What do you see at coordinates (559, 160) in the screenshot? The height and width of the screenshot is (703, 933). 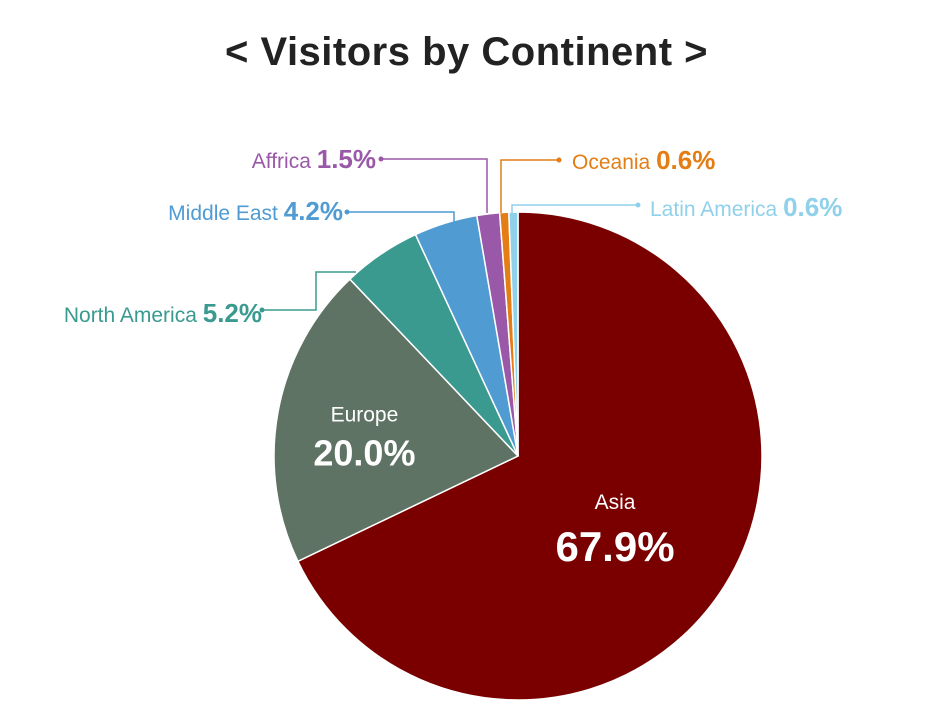 I see `leader-dot-oceania` at bounding box center [559, 160].